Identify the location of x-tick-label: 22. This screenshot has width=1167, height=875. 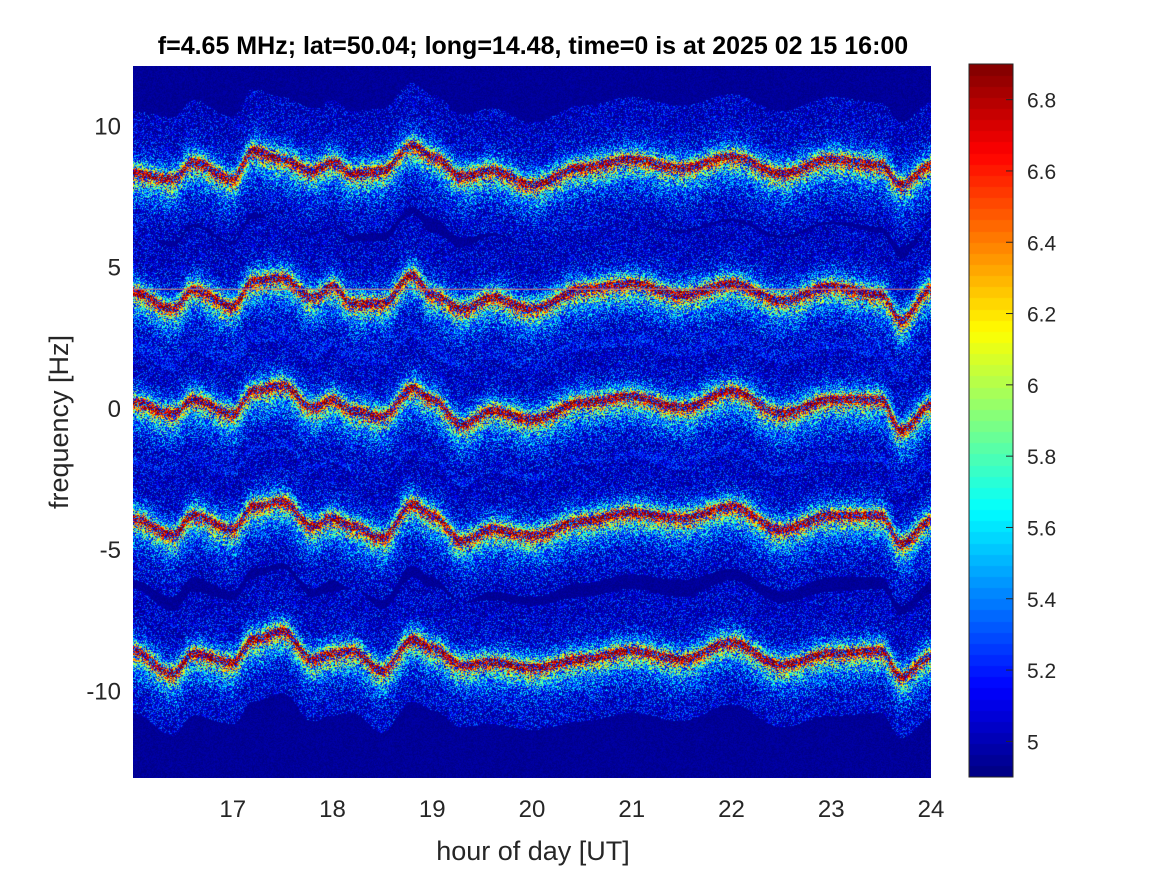
(731, 809).